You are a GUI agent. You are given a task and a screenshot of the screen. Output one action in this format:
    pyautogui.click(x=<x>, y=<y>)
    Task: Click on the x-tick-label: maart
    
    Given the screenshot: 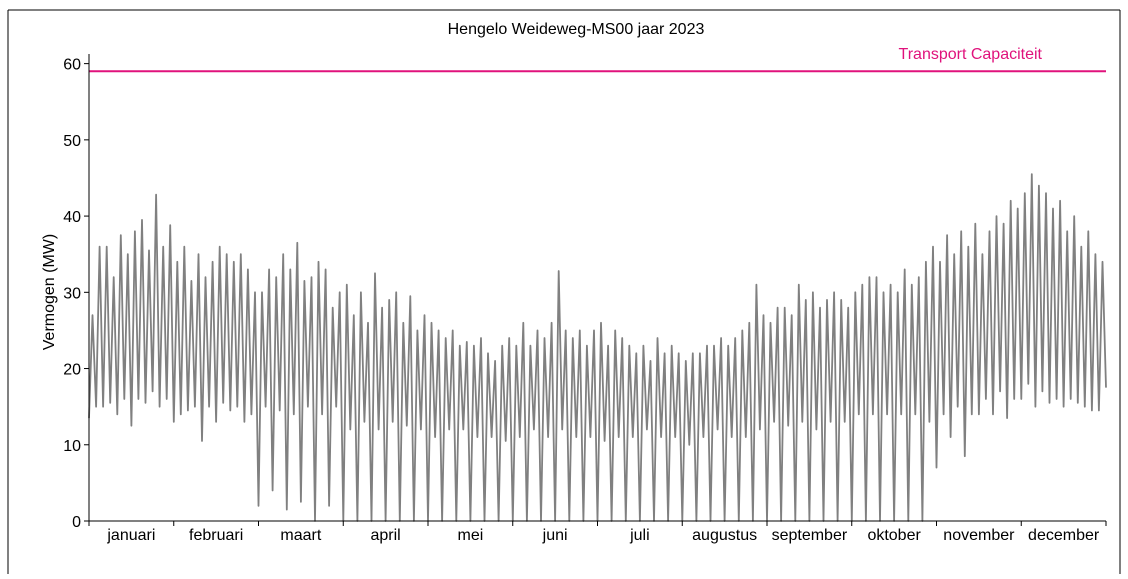 What is the action you would take?
    pyautogui.click(x=300, y=535)
    